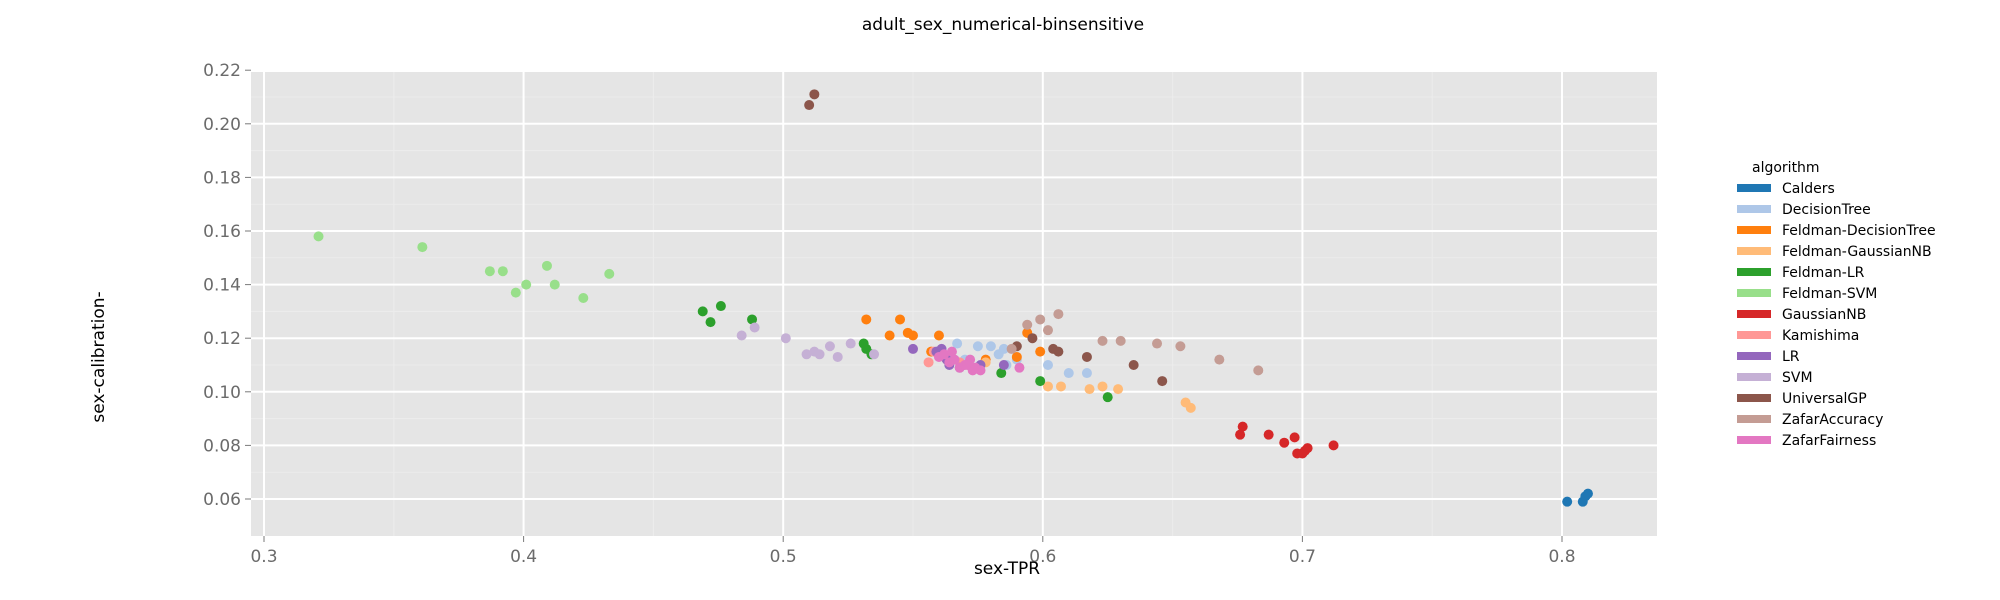 The width and height of the screenshot is (2000, 600). What do you see at coordinates (1824, 399) in the screenshot?
I see `legend-label: UniversalGP` at bounding box center [1824, 399].